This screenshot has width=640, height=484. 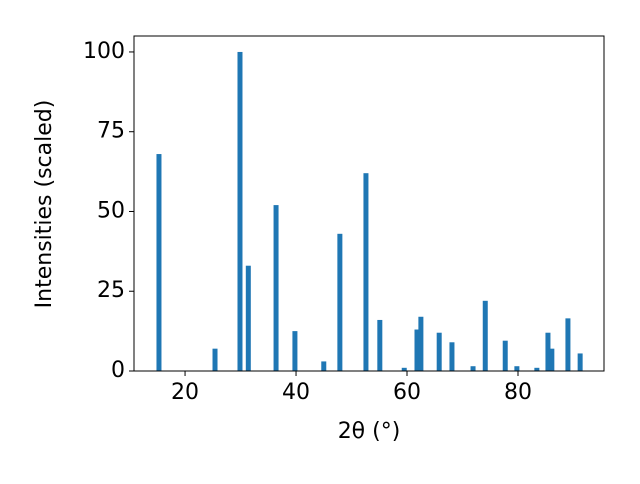 I want to click on x-tick-label: 80, so click(x=518, y=392).